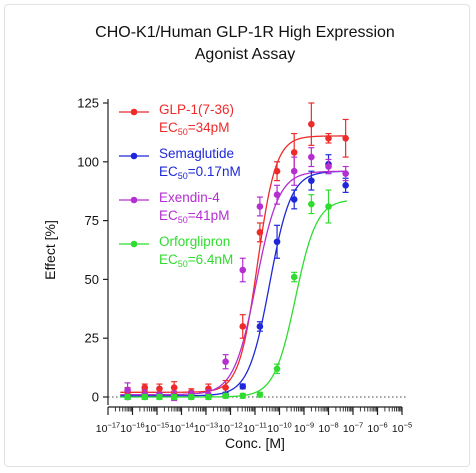 The height and width of the screenshot is (473, 476). I want to click on chart-title-line2: Agonist Assay, so click(245, 54).